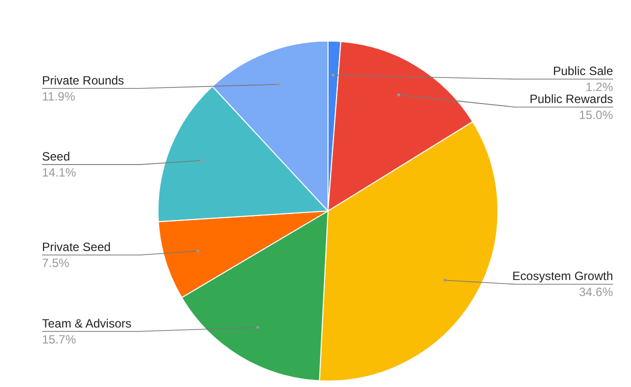 The height and width of the screenshot is (387, 631). What do you see at coordinates (56, 157) in the screenshot?
I see `slice-label: Seed` at bounding box center [56, 157].